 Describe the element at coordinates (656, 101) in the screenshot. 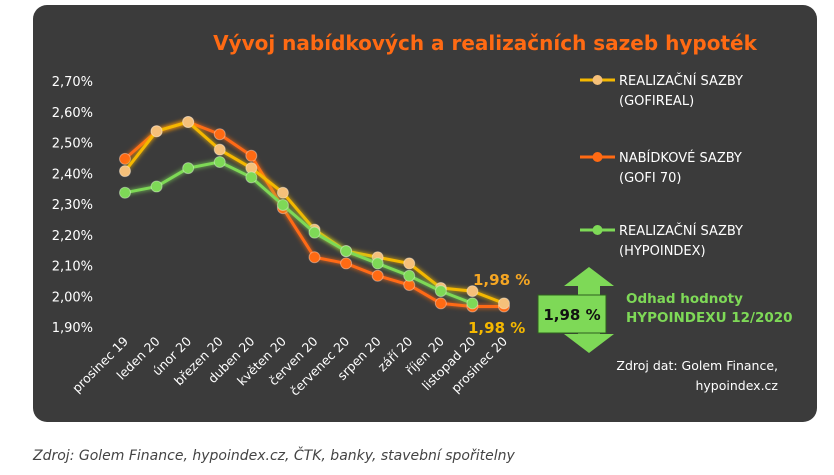

I see `legend-label: (GOFIREAL)` at that location.